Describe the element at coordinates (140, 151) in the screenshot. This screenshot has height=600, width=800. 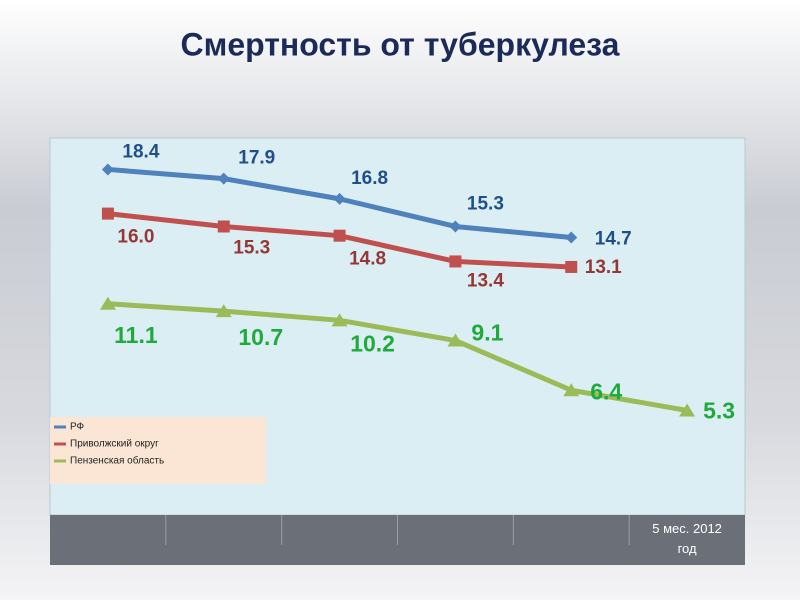
I see `data-label: 18.4` at that location.